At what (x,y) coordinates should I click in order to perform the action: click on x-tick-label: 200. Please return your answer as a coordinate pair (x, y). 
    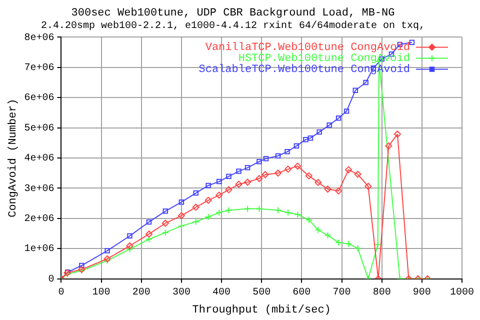
    Looking at the image, I should click on (141, 292).